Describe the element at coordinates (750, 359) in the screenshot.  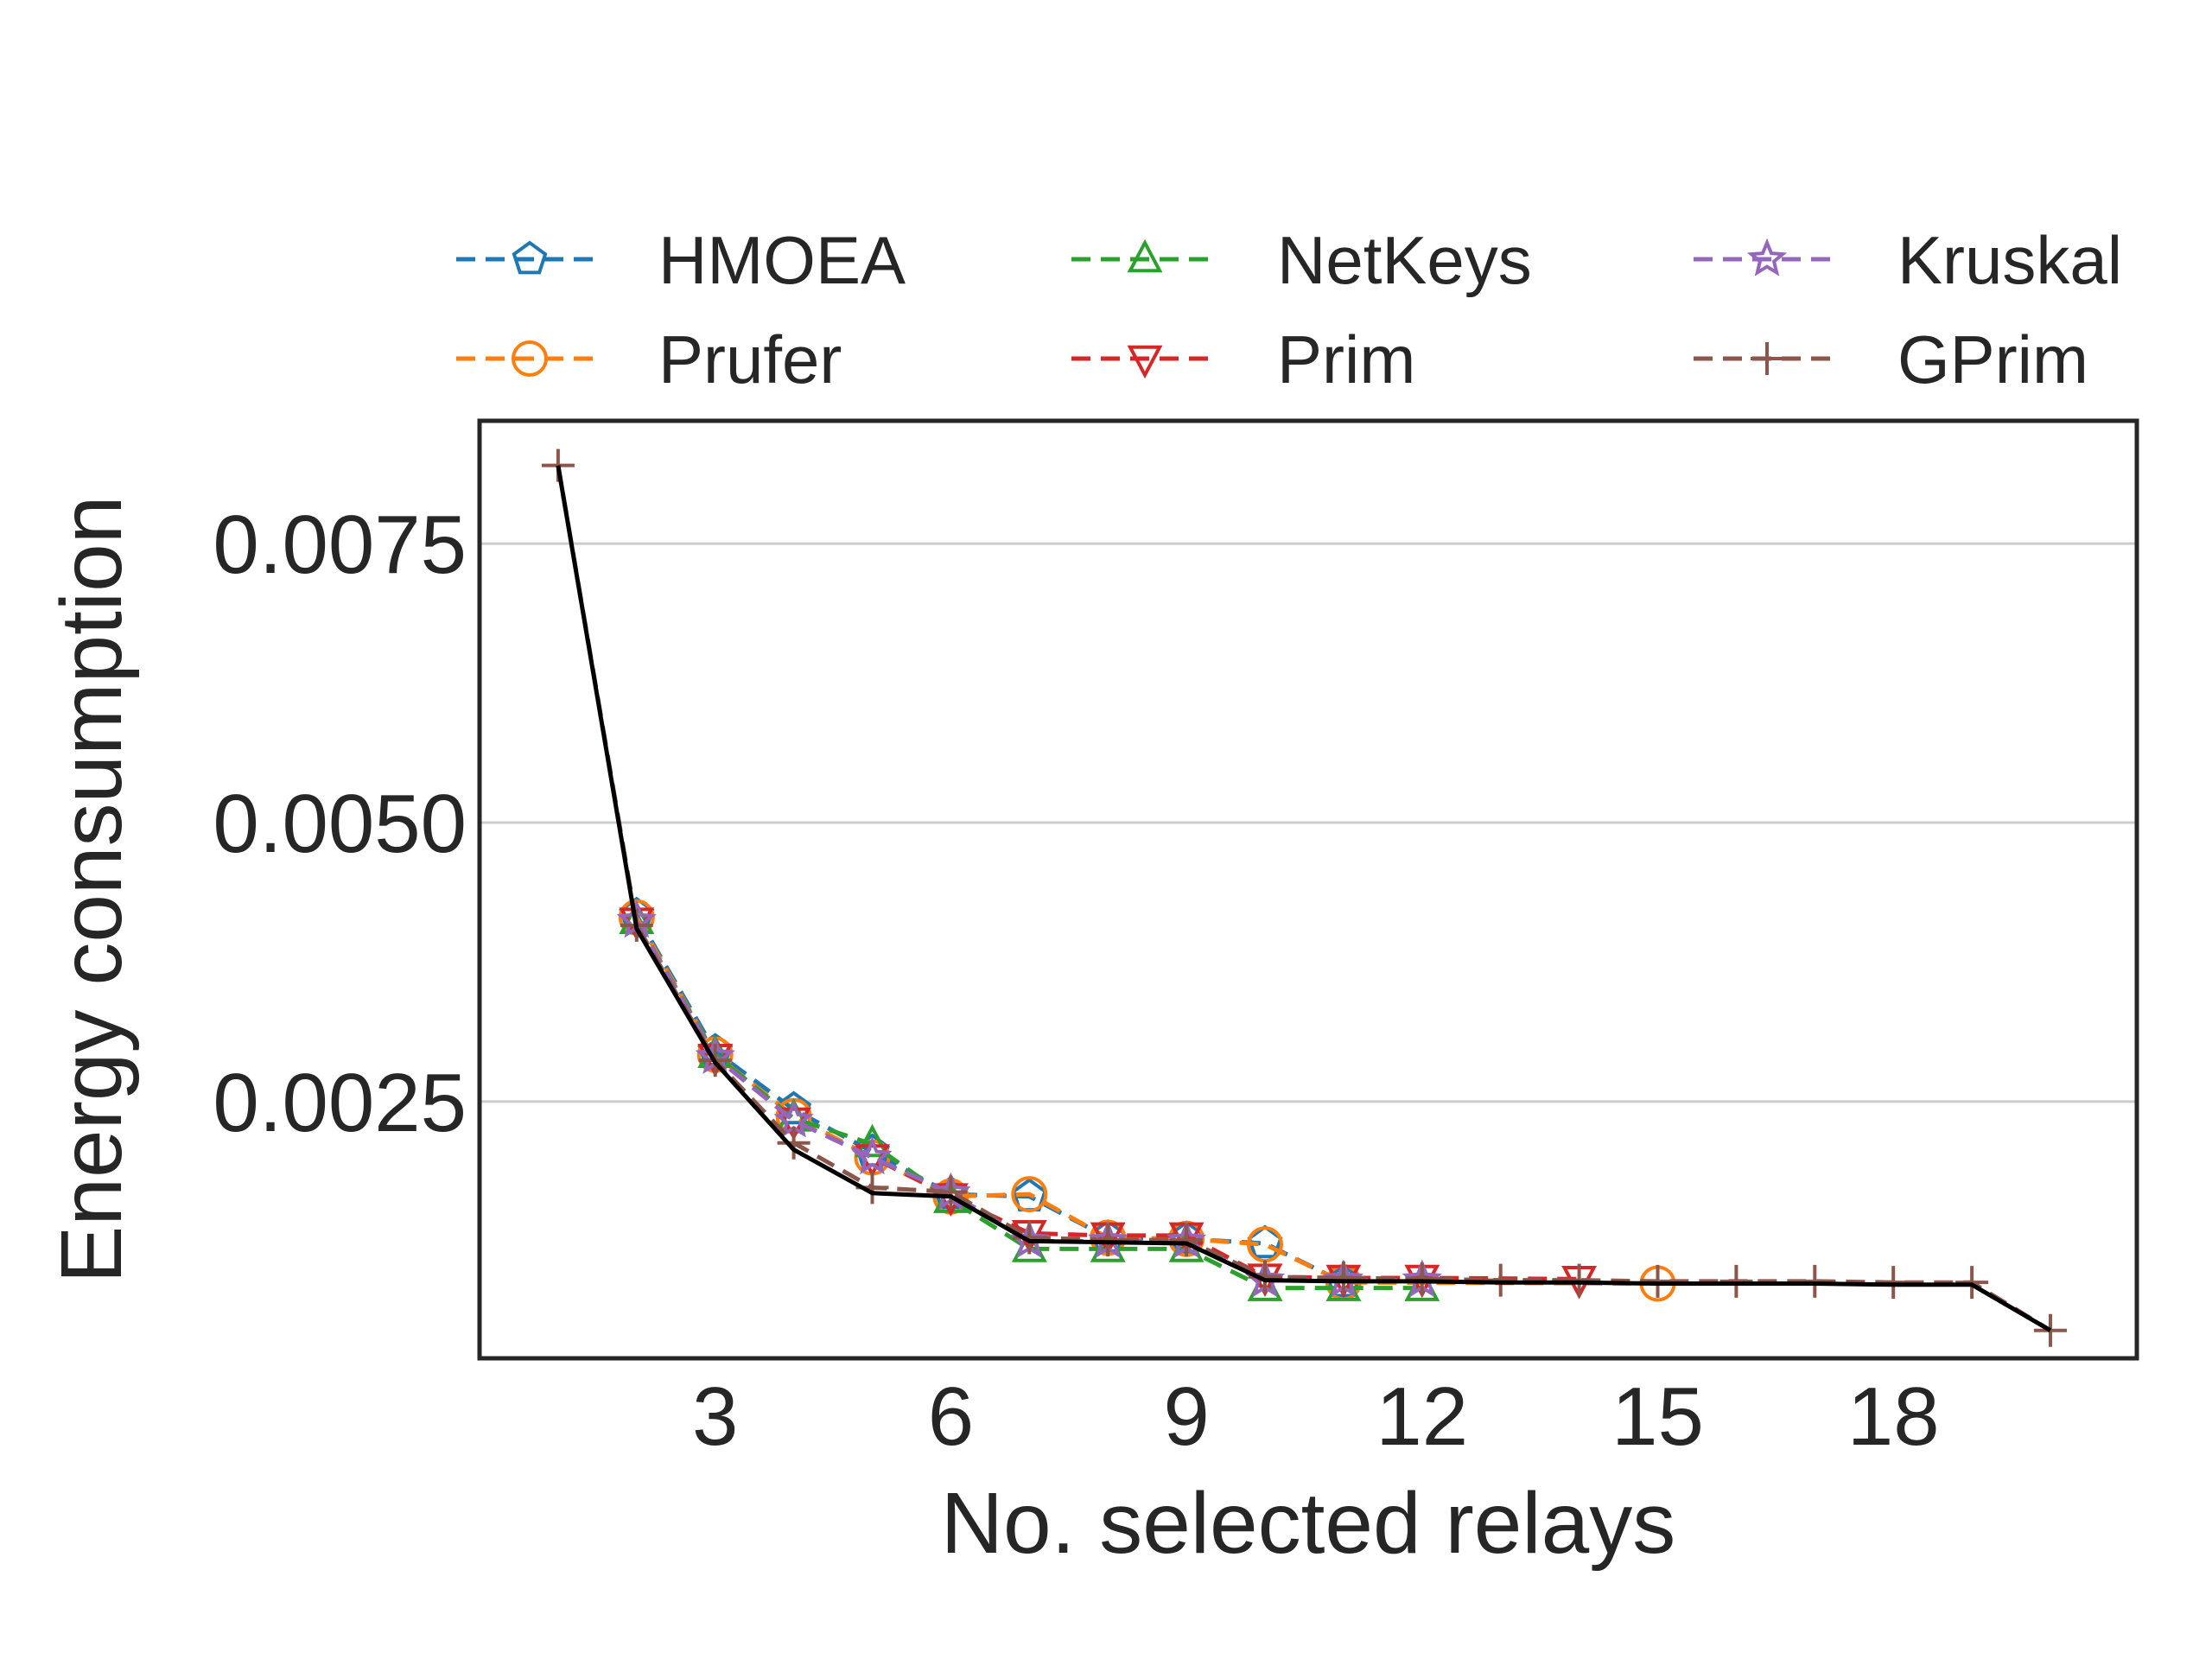
I see `legend-label: Prufer` at that location.